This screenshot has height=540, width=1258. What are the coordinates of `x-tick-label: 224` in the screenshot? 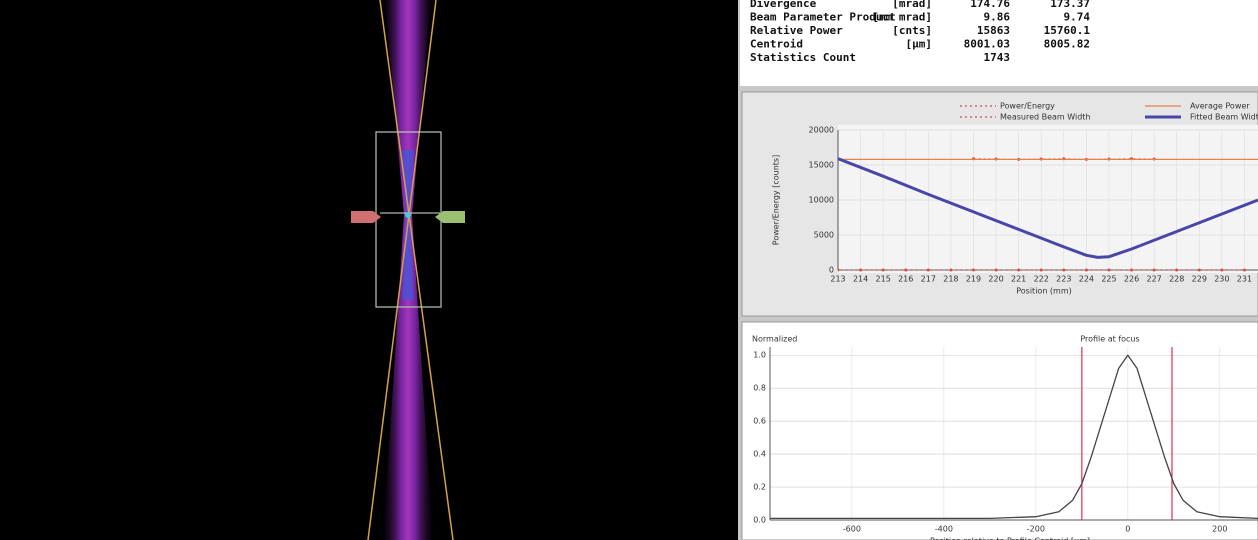 It's located at (1086, 279).